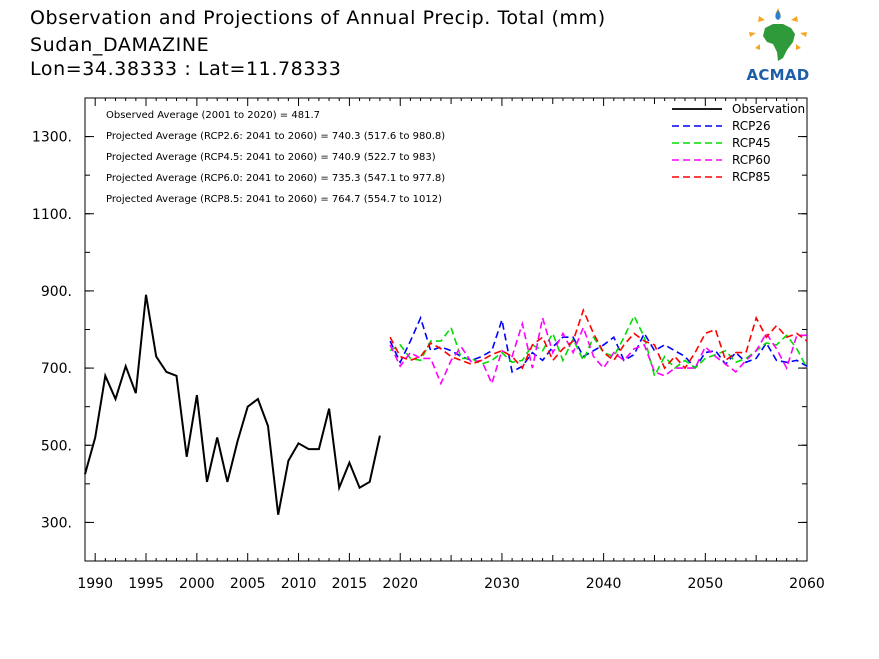 The width and height of the screenshot is (879, 659). I want to click on series-line-rcp60, so click(598, 351).